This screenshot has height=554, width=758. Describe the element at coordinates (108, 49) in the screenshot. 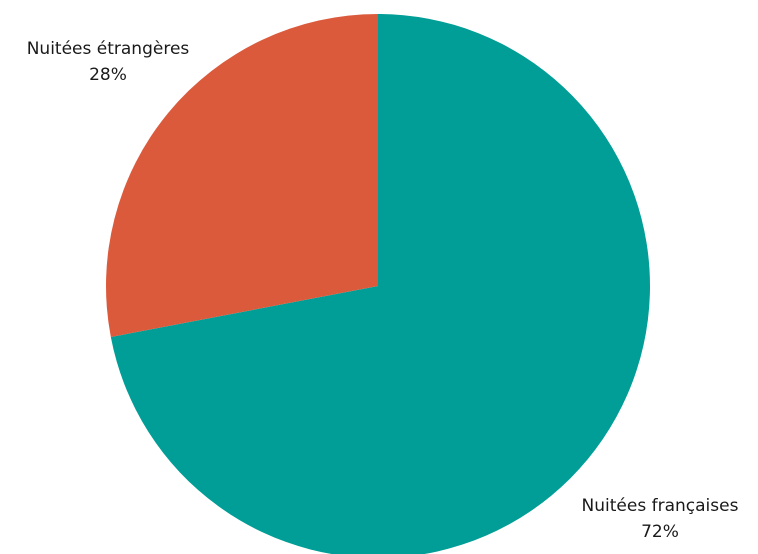

I see `slice-label-etrangeres: Nuitées étrangères` at that location.